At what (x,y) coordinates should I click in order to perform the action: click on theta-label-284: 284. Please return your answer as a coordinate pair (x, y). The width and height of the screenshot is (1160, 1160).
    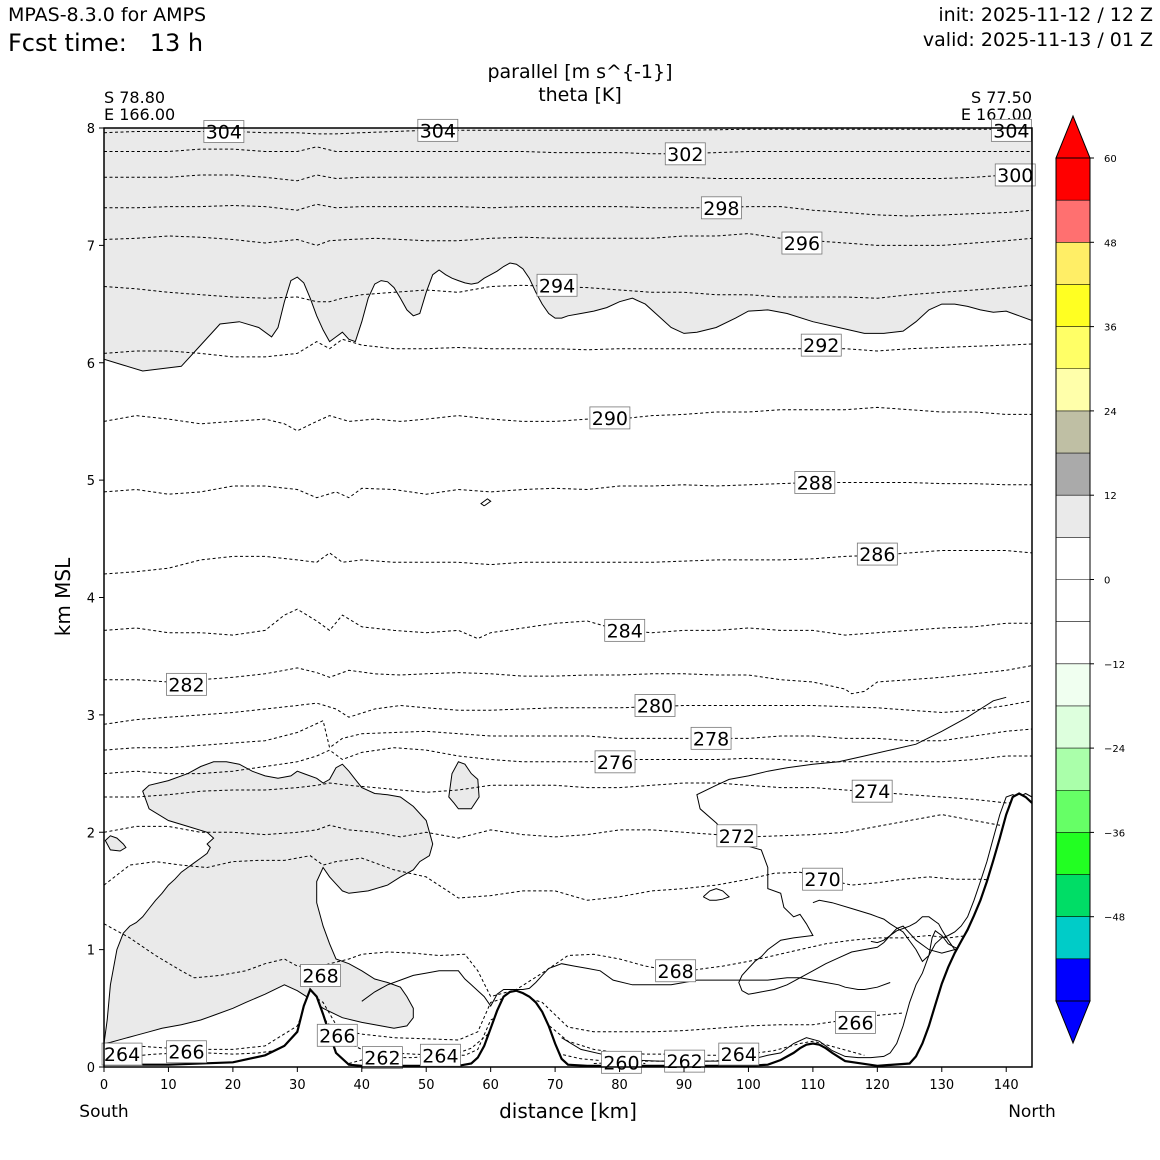
    Looking at the image, I should click on (625, 630).